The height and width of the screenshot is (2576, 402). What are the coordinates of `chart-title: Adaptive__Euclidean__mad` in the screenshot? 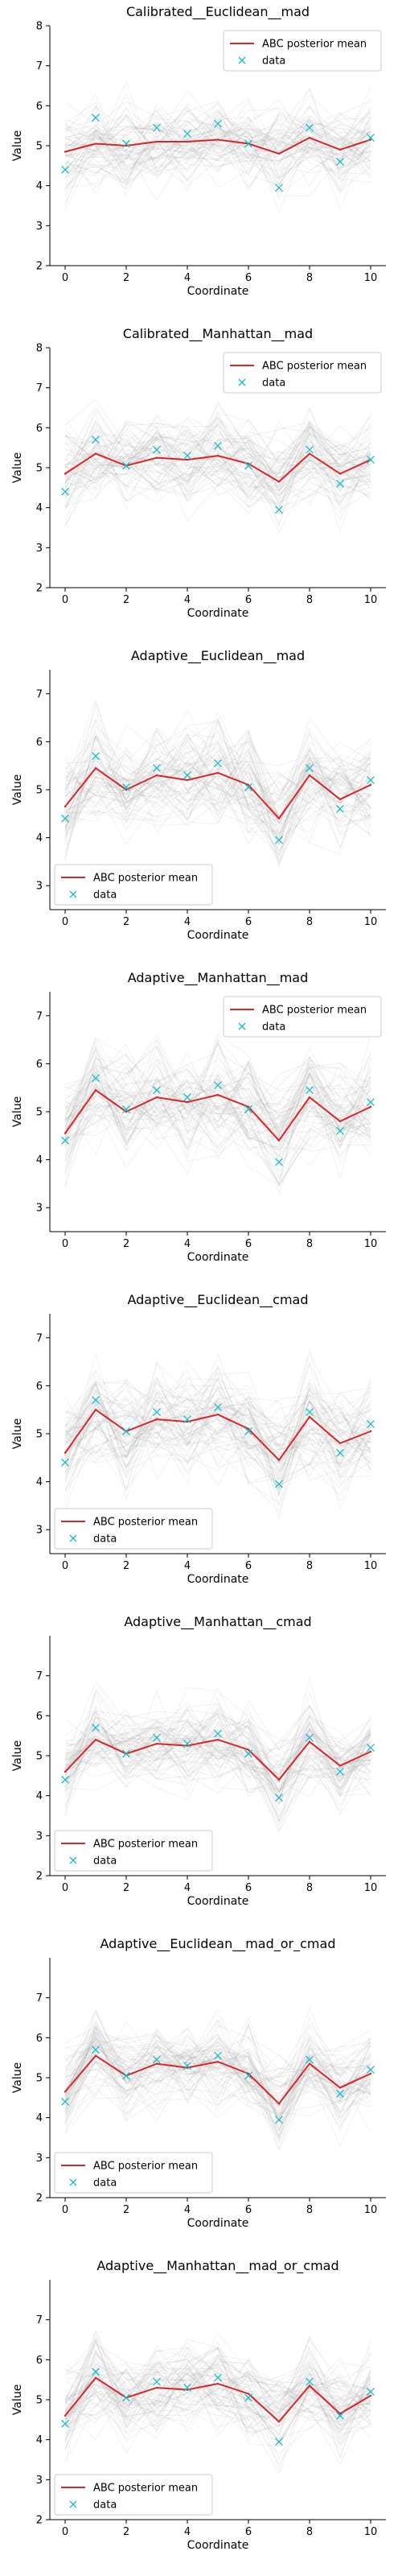 It's located at (218, 656).